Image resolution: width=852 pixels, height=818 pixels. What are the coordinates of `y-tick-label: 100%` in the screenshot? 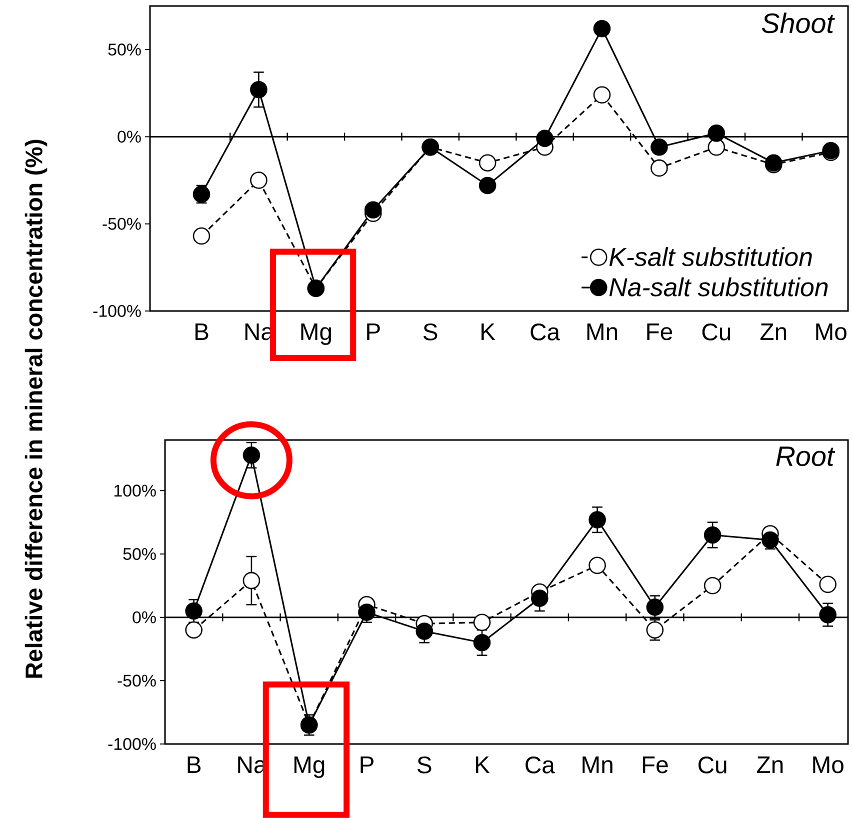 It's located at (135, 490).